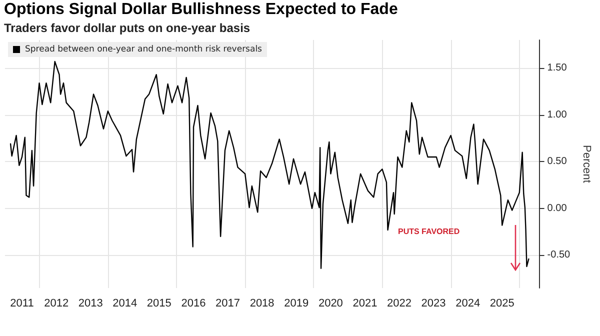 The height and width of the screenshot is (336, 600). What do you see at coordinates (502, 304) in the screenshot?
I see `x-tick-label: 2025` at bounding box center [502, 304].